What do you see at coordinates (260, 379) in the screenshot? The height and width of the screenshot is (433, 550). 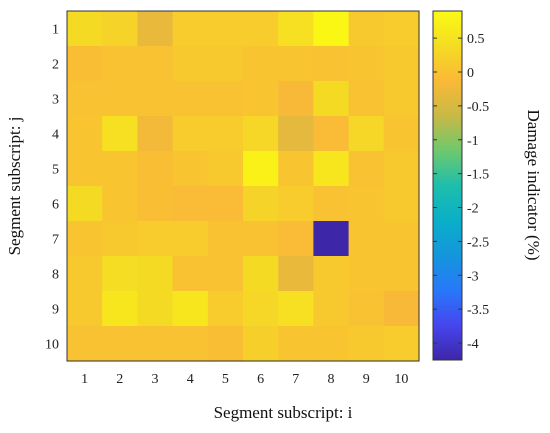 I see `x-tick-label-6: 6` at bounding box center [260, 379].